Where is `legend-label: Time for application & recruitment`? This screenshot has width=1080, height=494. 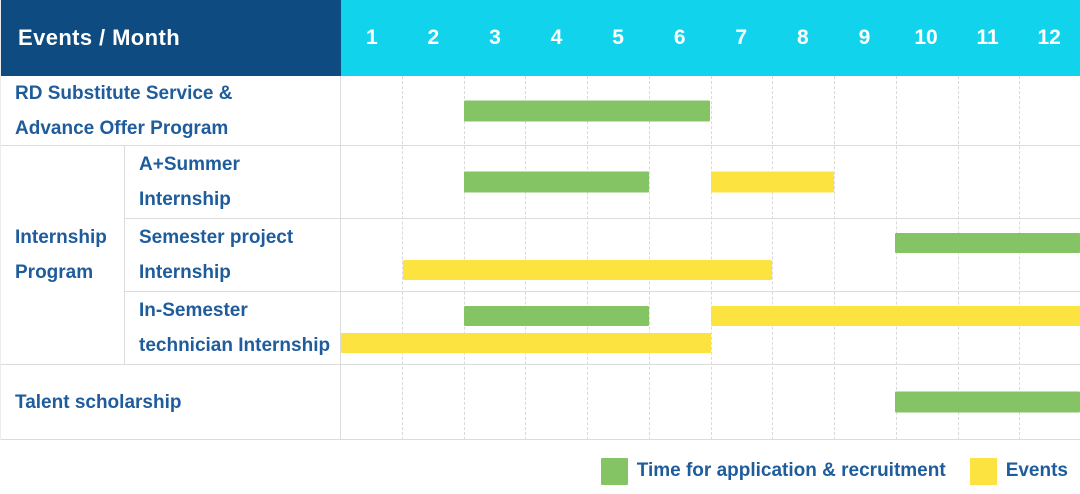 legend-label: Time for application & recruitment is located at coordinates (791, 470).